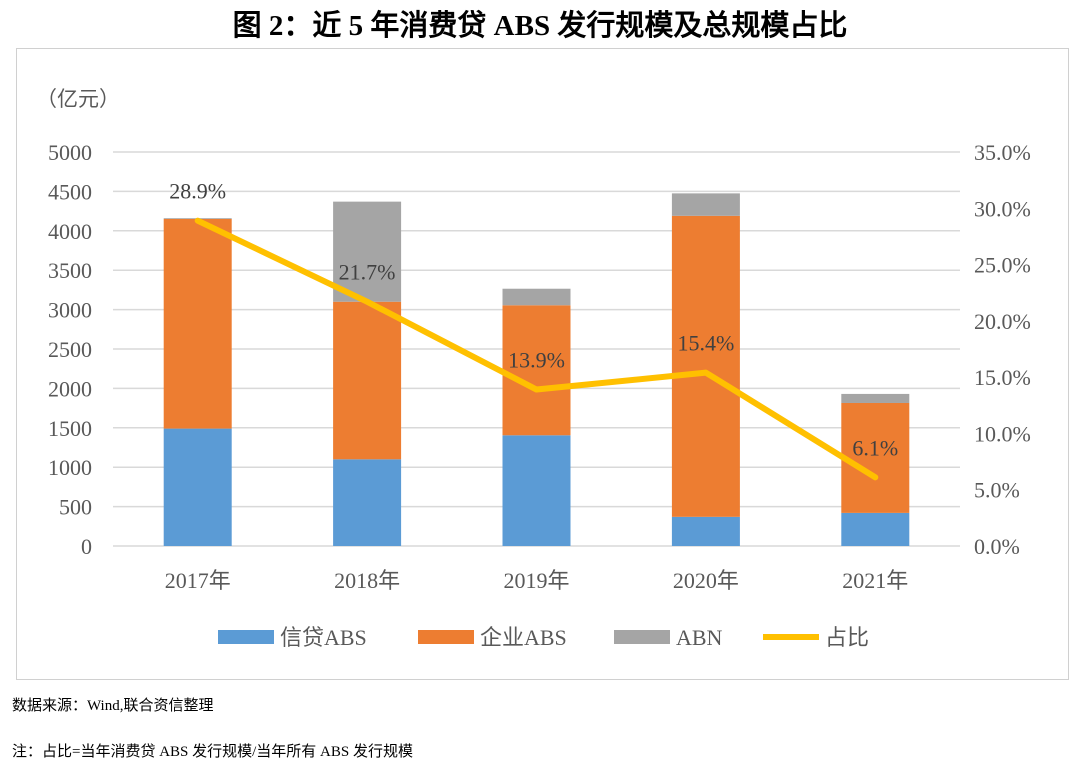 This screenshot has width=1080, height=768. I want to click on data-label: 15.4%, so click(705, 343).